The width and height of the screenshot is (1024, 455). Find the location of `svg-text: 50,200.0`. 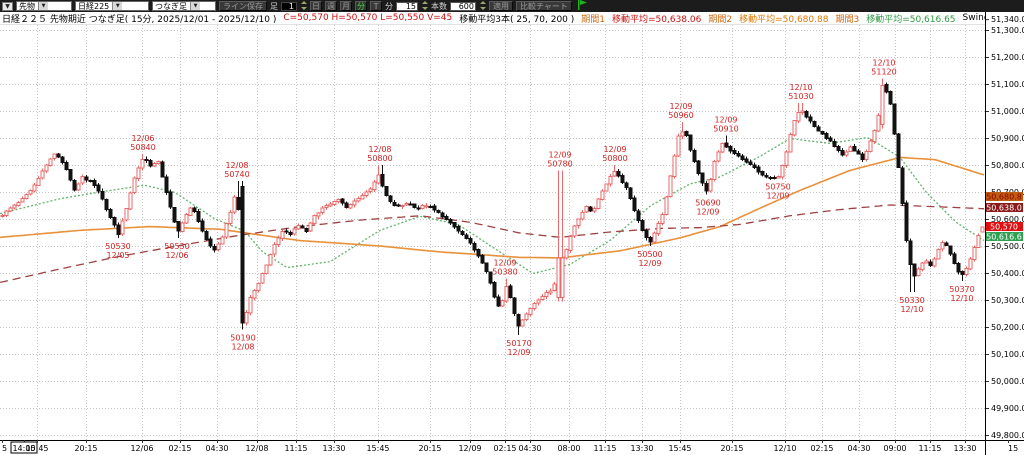

svg-text: 50,200.0 is located at coordinates (1007, 327).